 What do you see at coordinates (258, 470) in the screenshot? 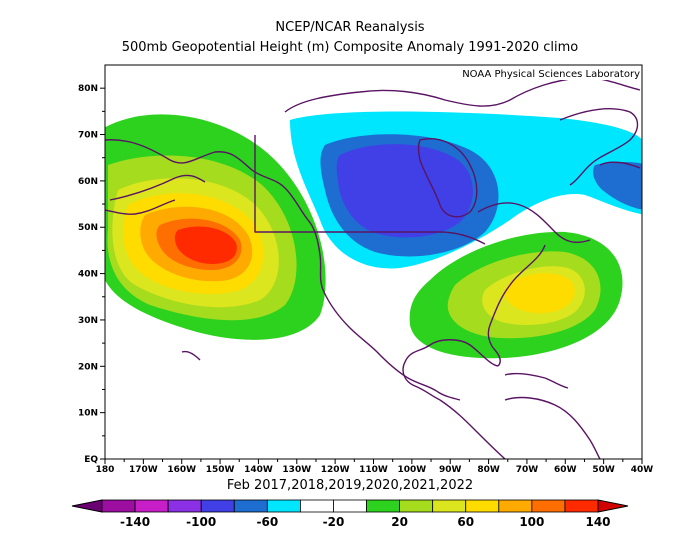
I see `lon-label: 140W` at bounding box center [258, 470].